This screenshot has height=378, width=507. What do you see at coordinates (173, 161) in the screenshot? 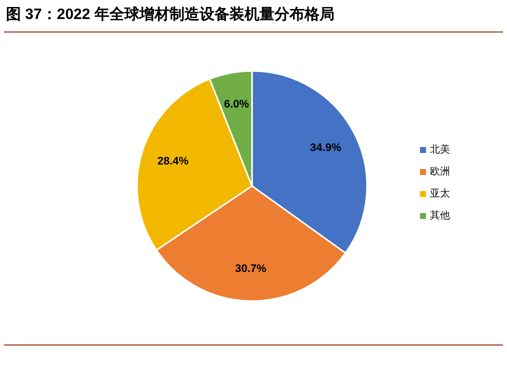
I see `data-label: 28.4%` at bounding box center [173, 161].